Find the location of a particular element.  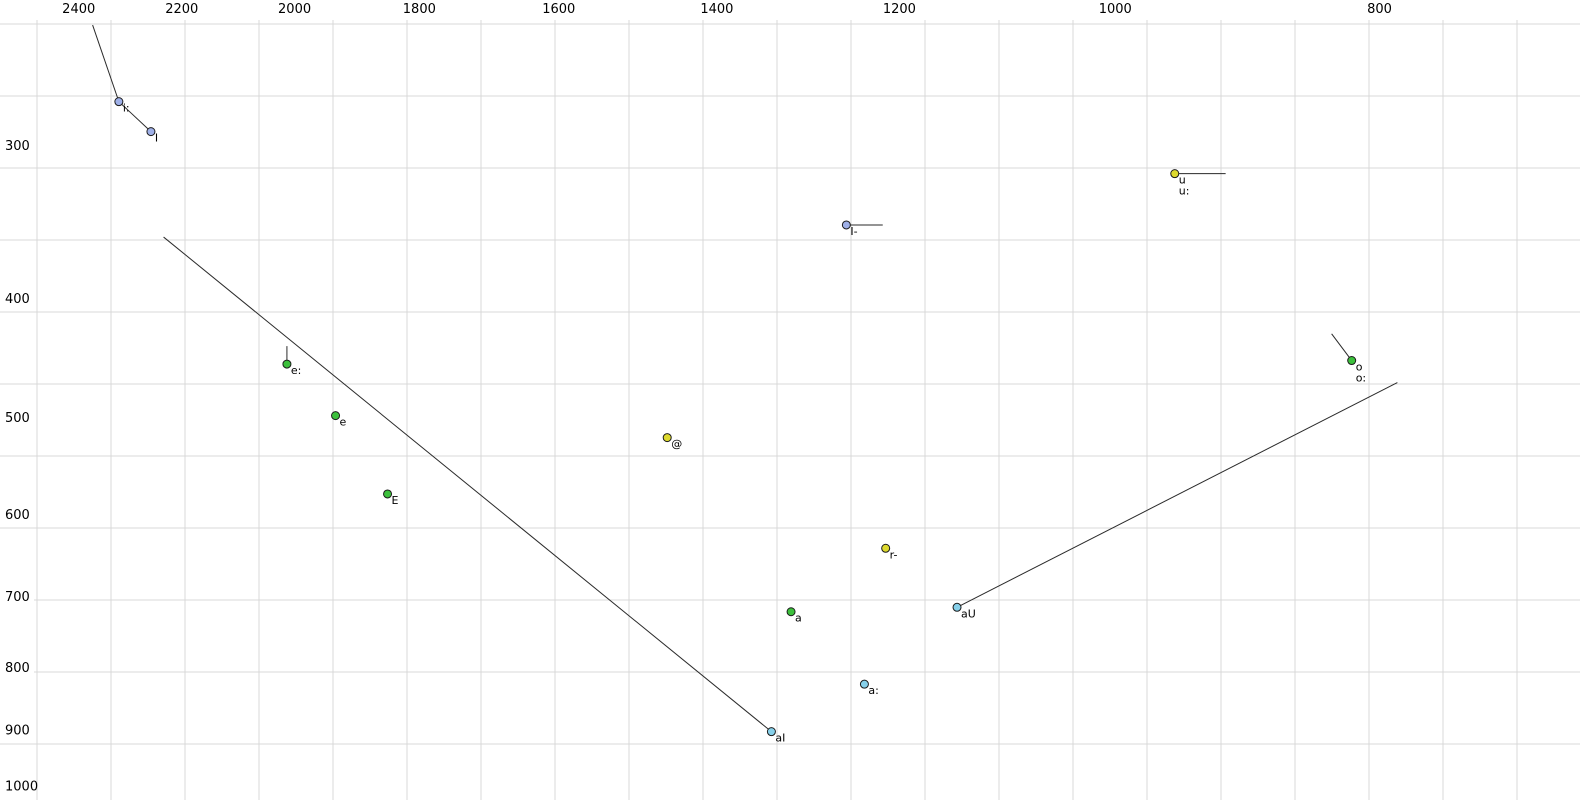

vowel-point-aI is located at coordinates (771, 732).